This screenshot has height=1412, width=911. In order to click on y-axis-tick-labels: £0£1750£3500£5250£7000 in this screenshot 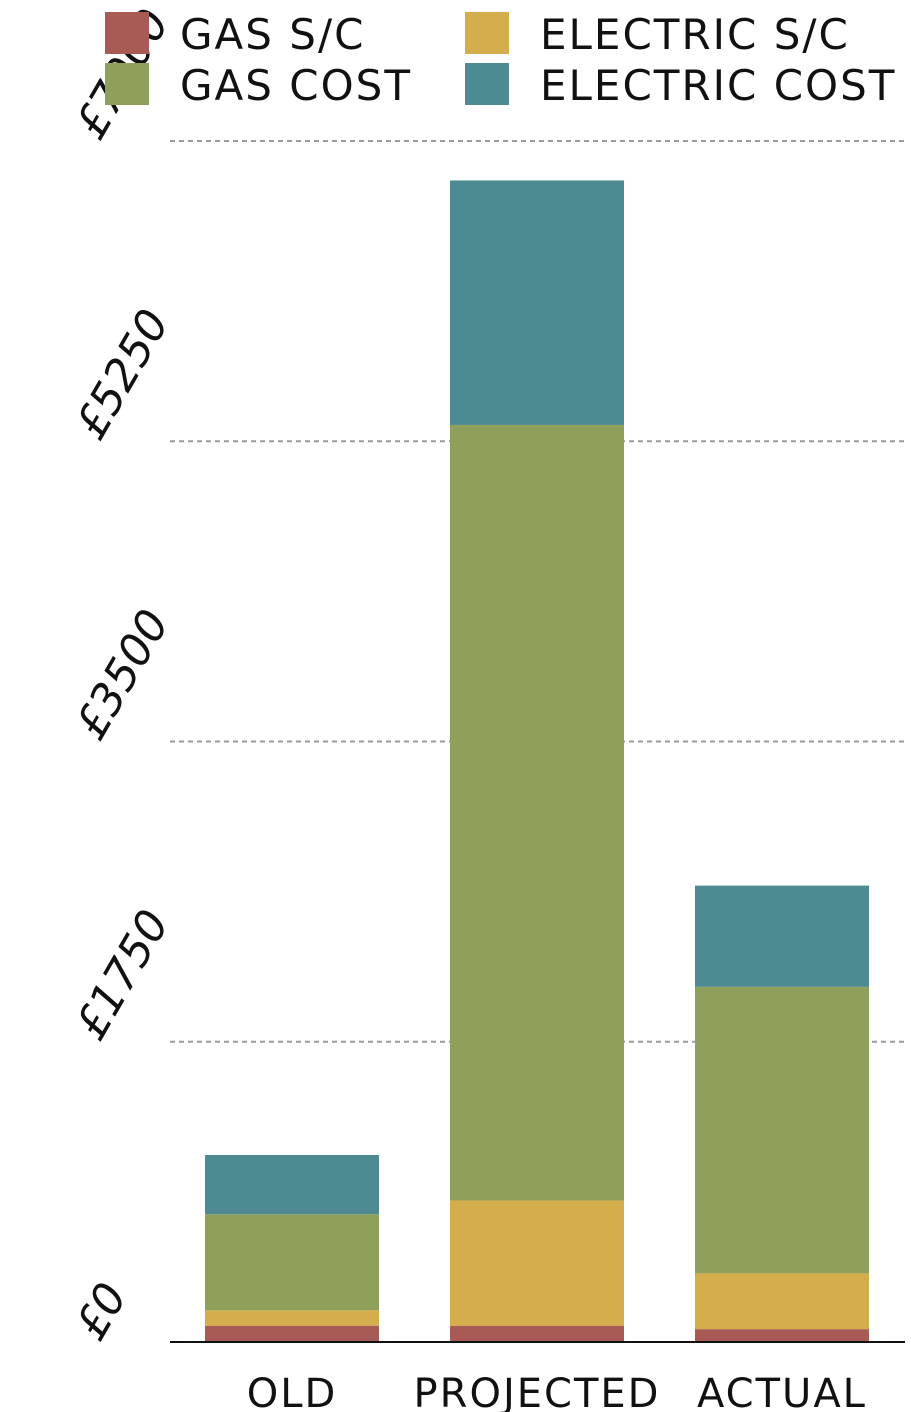, I will do `click(122, 675)`.